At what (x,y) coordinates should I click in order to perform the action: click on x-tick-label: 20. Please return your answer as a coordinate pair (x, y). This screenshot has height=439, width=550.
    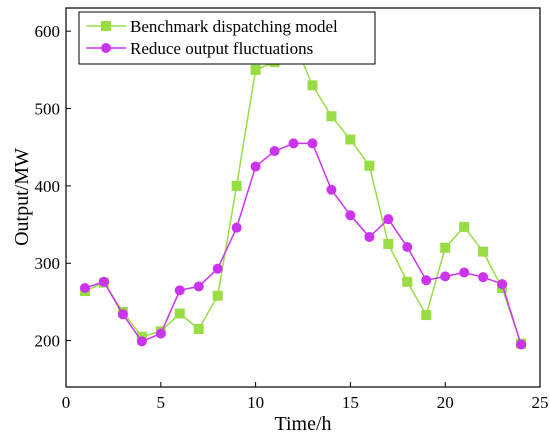
    Looking at the image, I should click on (445, 402).